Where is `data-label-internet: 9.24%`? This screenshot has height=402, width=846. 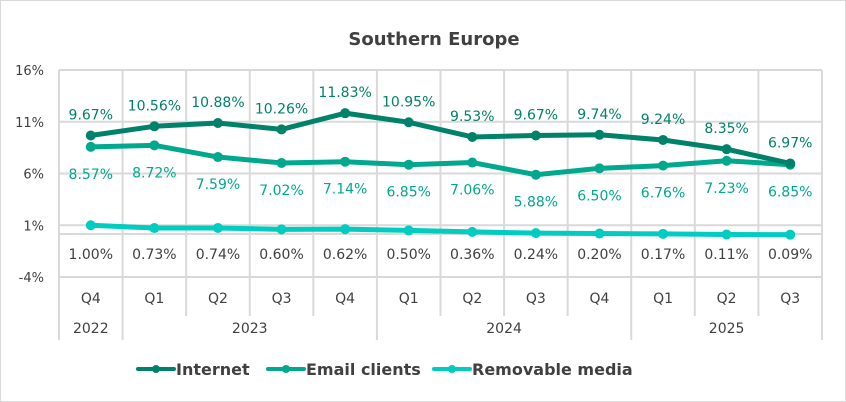
data-label-internet: 9.24% is located at coordinates (663, 120).